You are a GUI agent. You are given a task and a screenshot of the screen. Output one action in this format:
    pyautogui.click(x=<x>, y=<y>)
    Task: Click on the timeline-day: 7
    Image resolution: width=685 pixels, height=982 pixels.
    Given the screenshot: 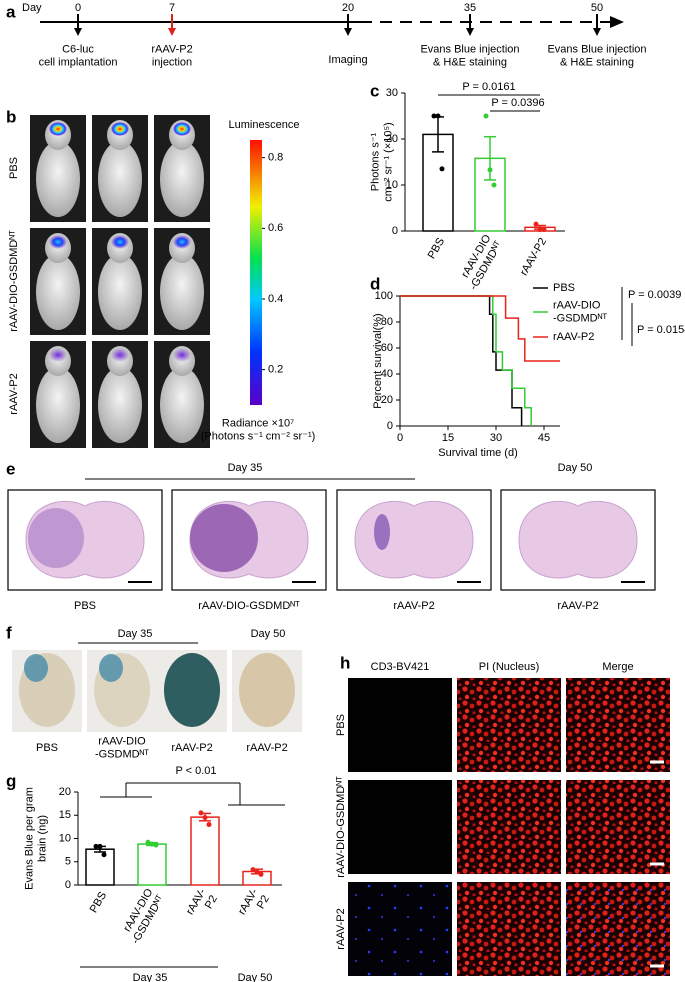 What is the action you would take?
    pyautogui.click(x=172, y=8)
    